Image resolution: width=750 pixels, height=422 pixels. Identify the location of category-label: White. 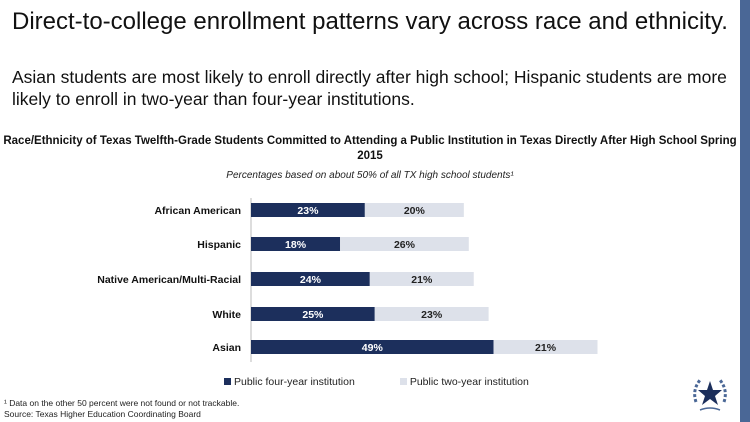
(226, 315).